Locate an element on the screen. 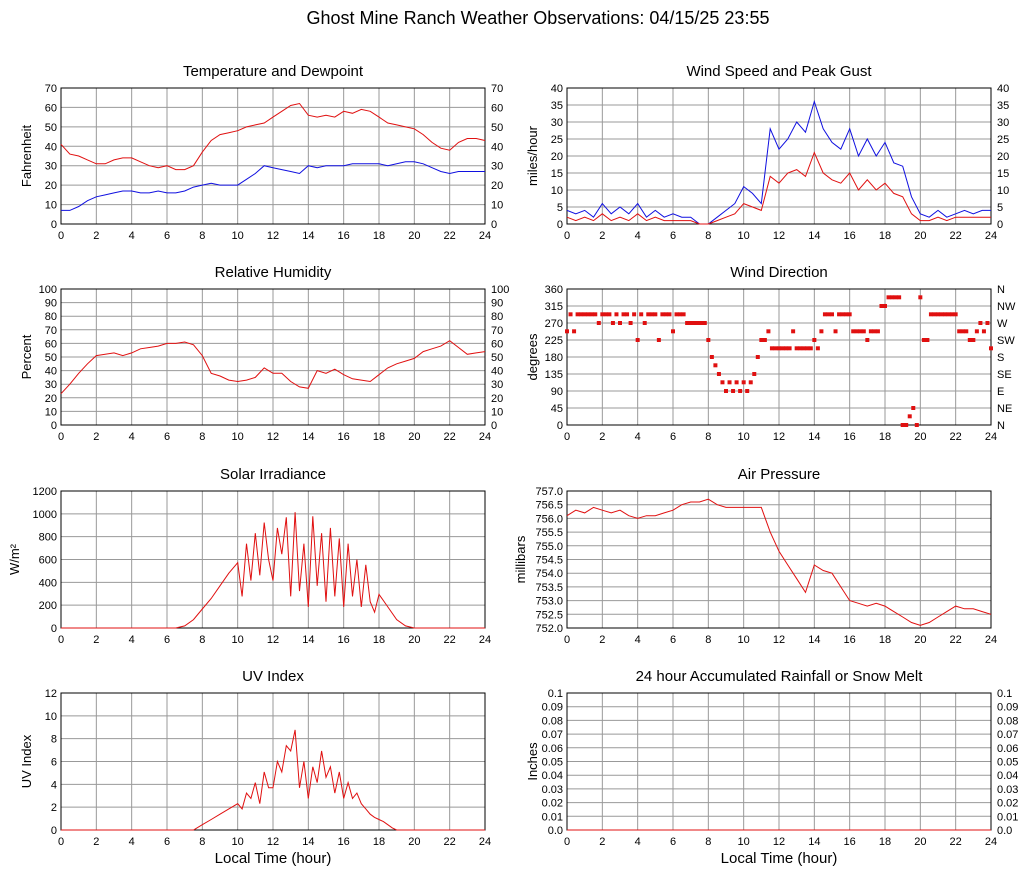 This screenshot has width=1027, height=878. y-tick-label: 755.0 is located at coordinates (549, 547).